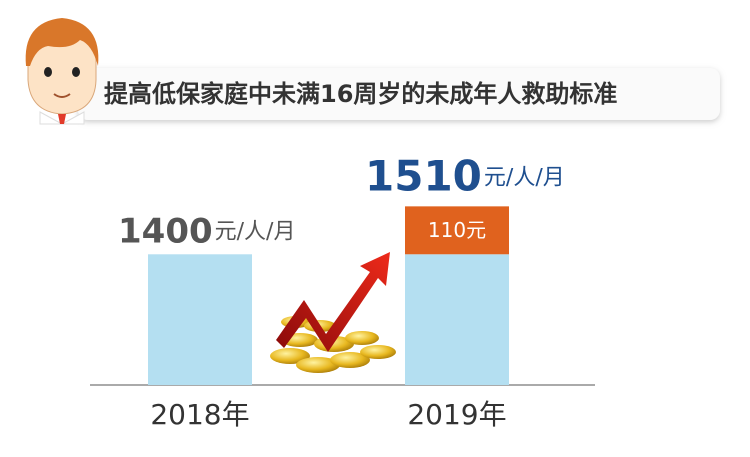  What do you see at coordinates (165, 231) in the screenshot?
I see `total-number: 1400` at bounding box center [165, 231].